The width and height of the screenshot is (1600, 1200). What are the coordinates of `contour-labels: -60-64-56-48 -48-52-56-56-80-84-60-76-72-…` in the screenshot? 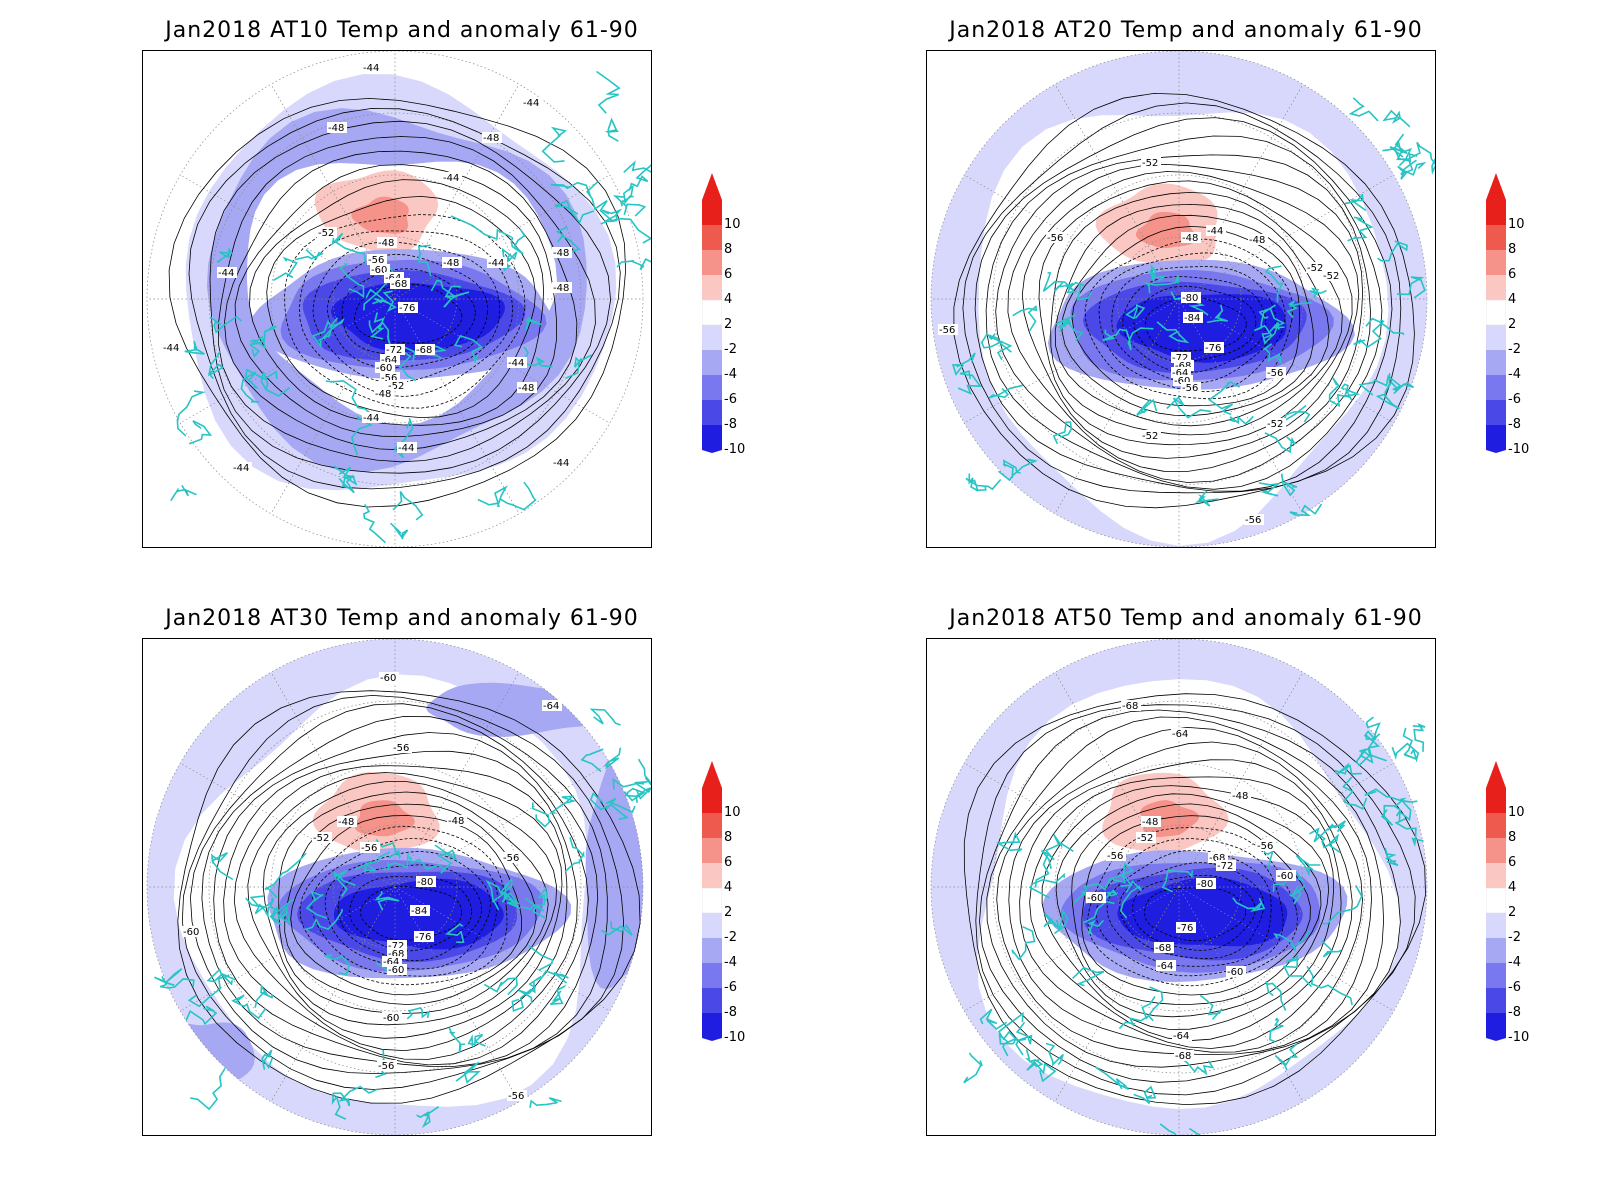 It's located at (372, 887).